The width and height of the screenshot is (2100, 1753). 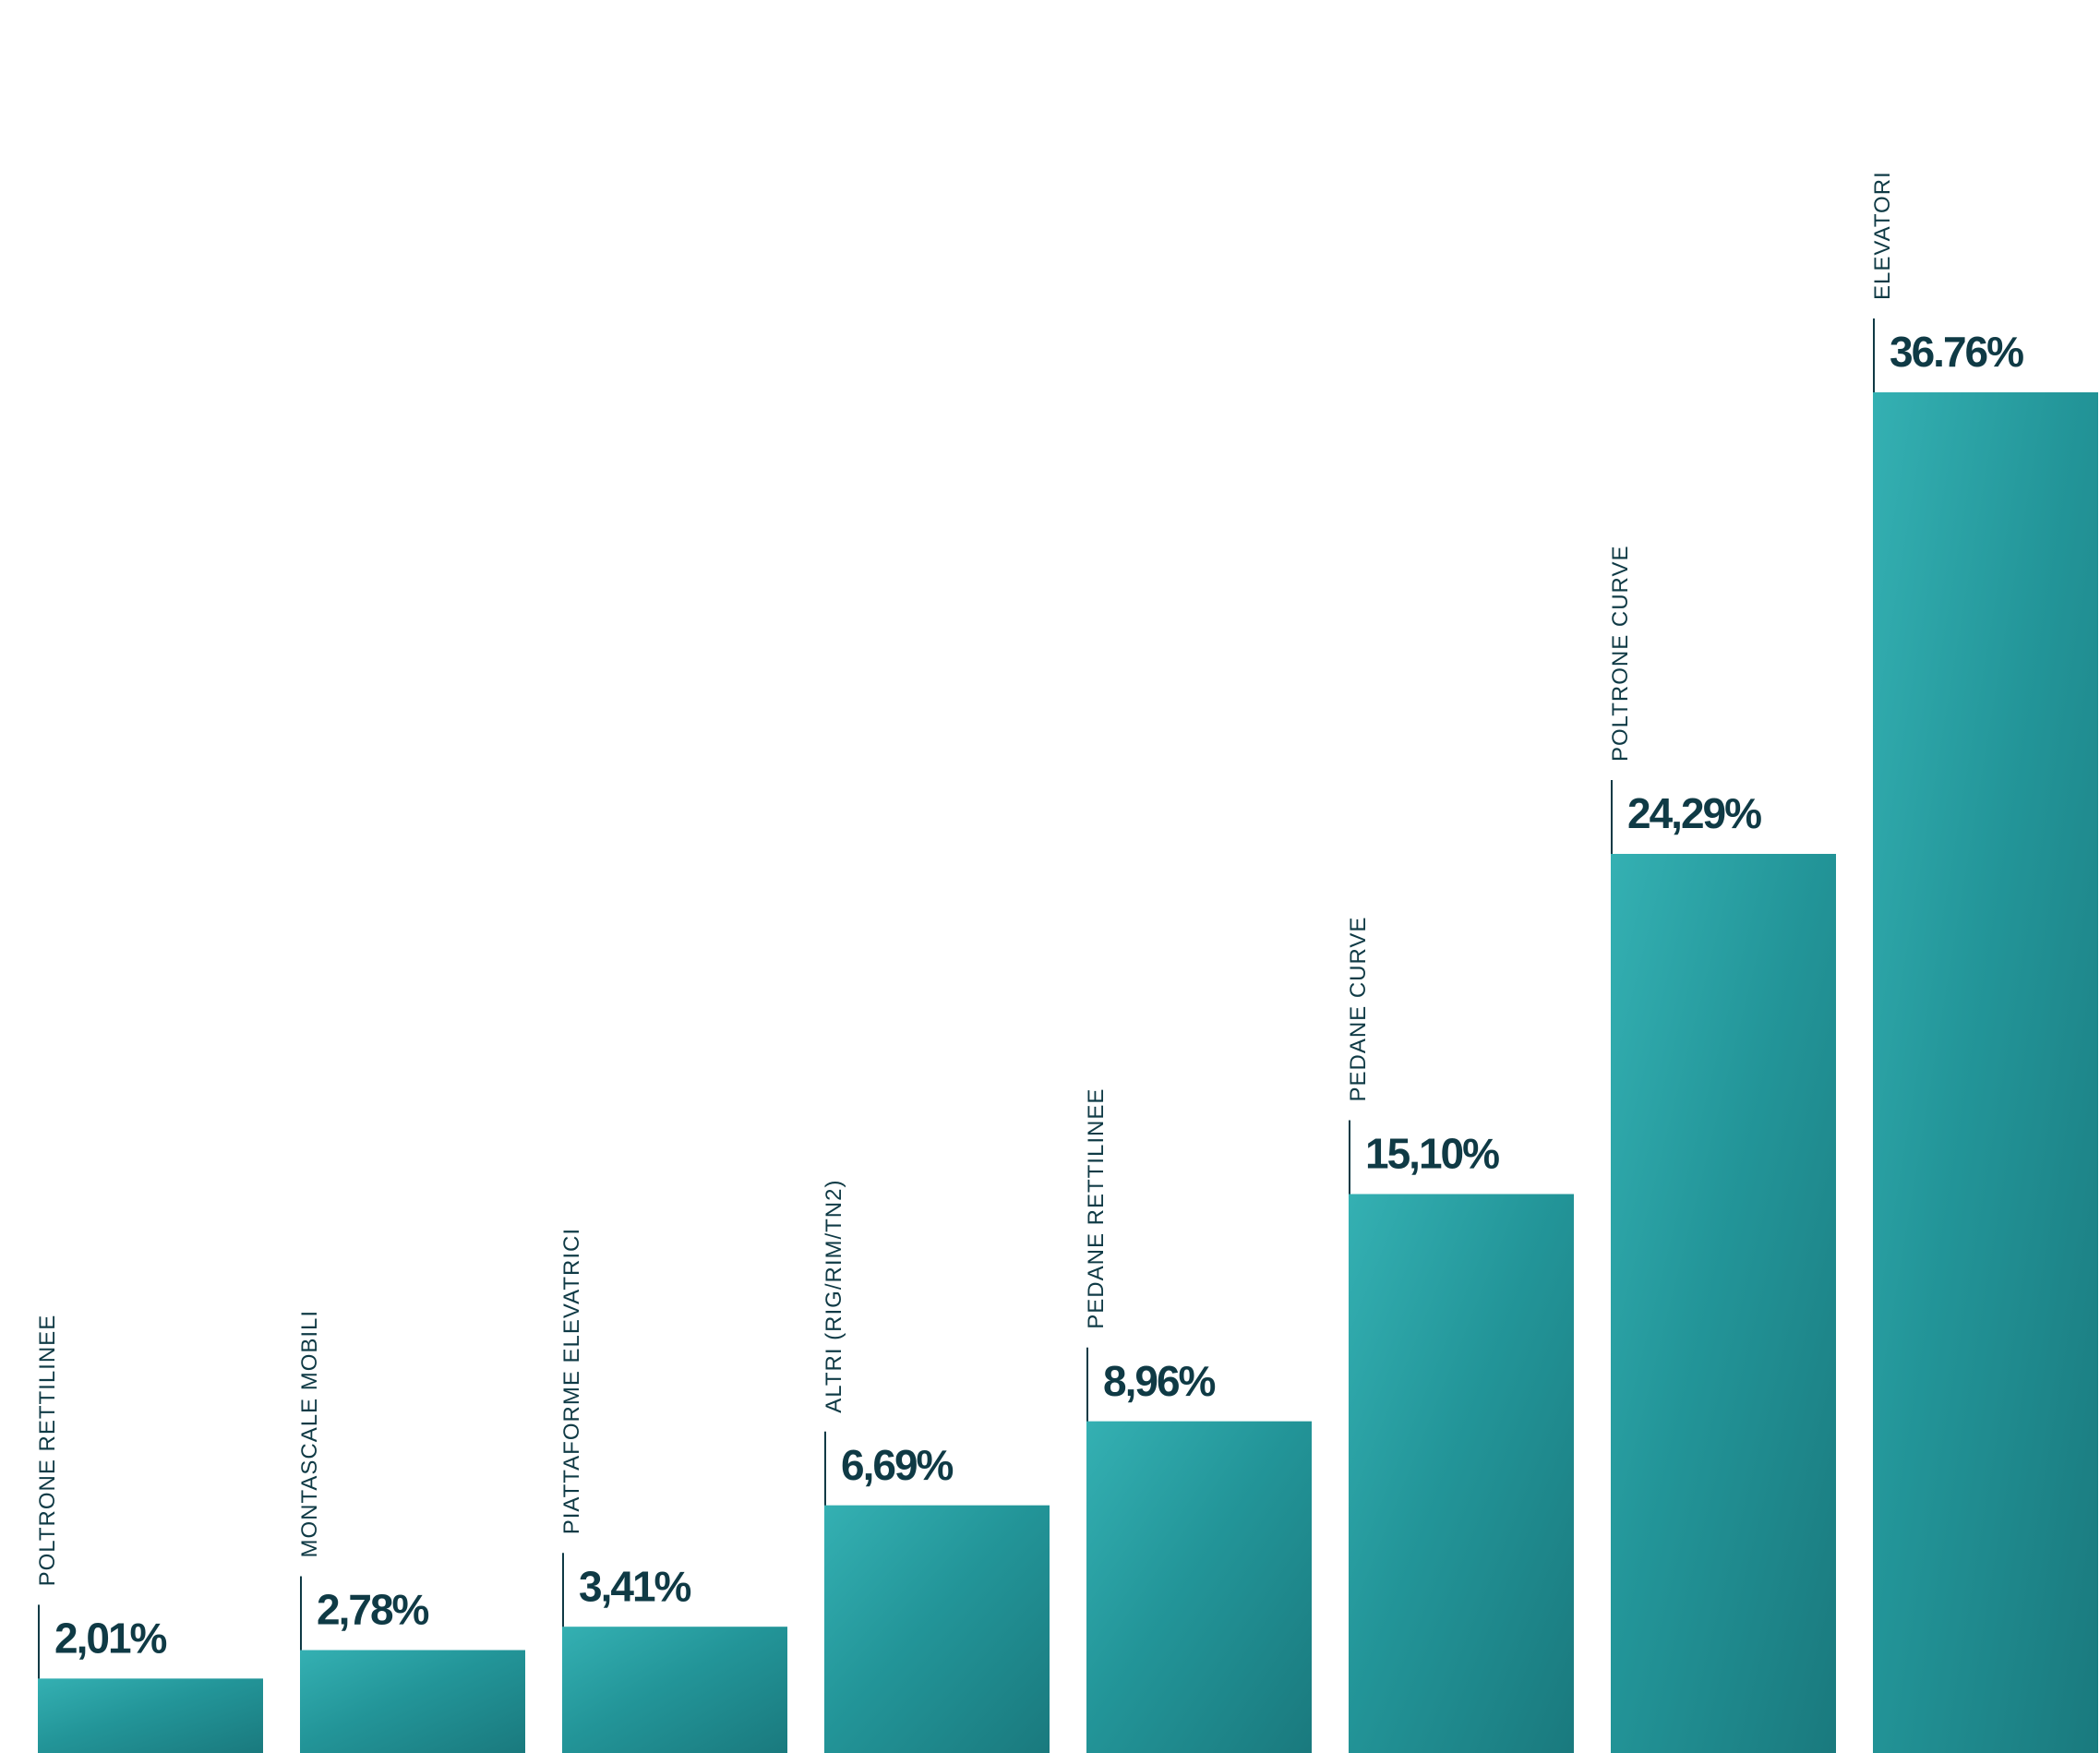 I want to click on category-label: POLTRONE RETTILINEE, so click(x=47, y=1451).